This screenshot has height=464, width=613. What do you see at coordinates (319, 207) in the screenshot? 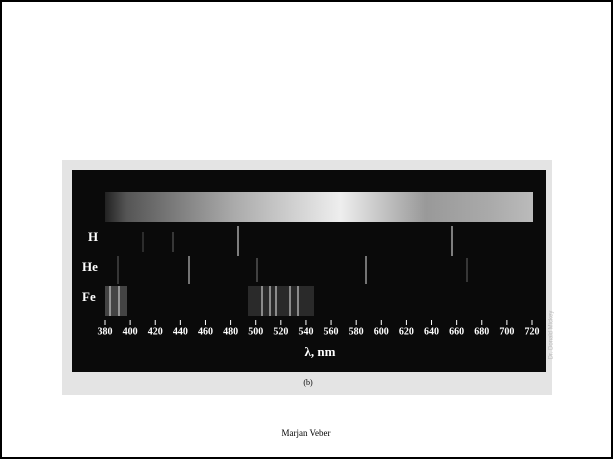
I see `continuous-spectrum` at bounding box center [319, 207].